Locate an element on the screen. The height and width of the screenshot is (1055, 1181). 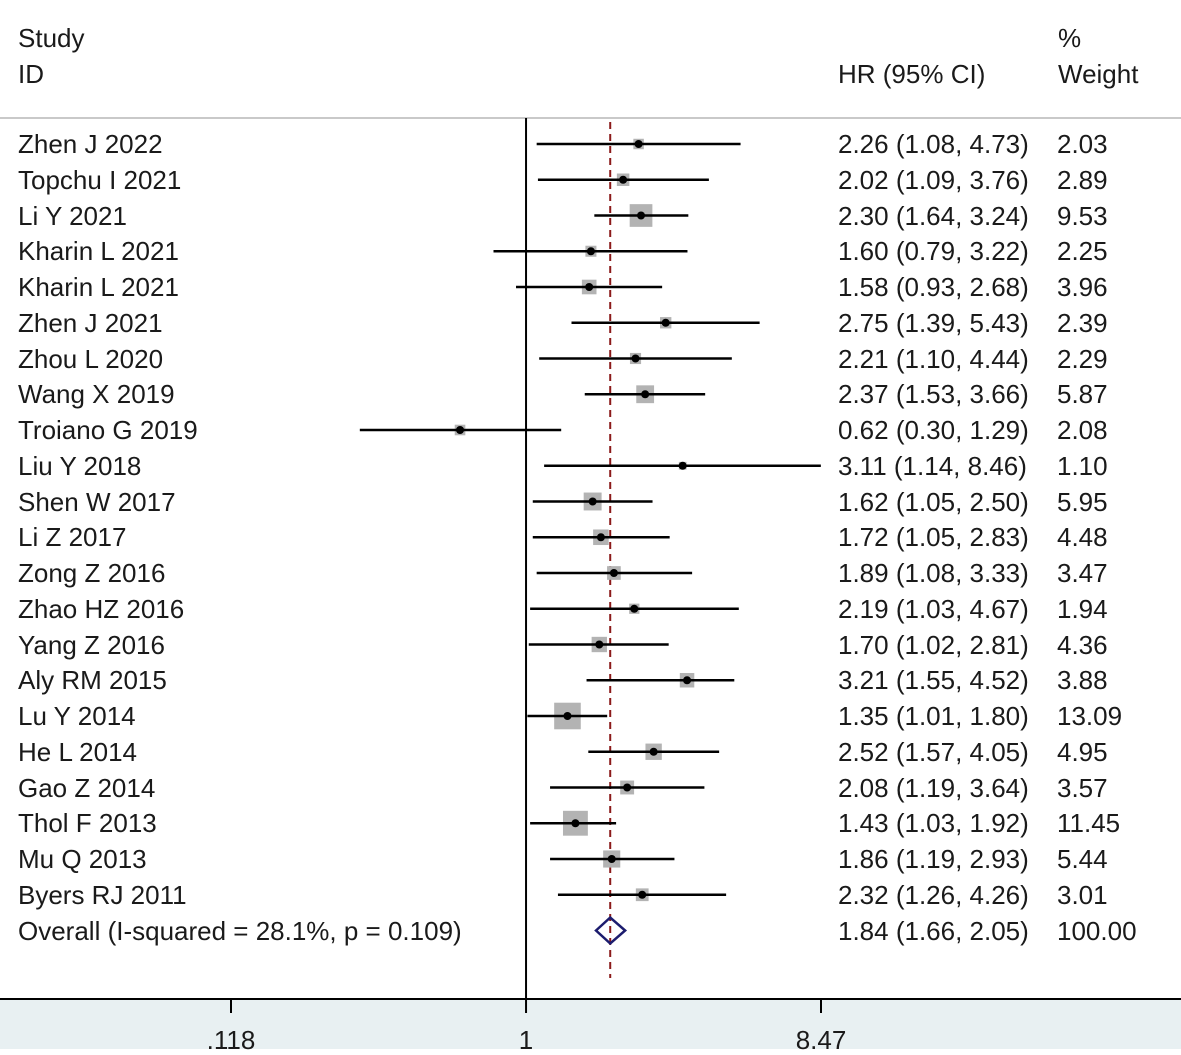
study-weight: 3.57 is located at coordinates (1082, 787).